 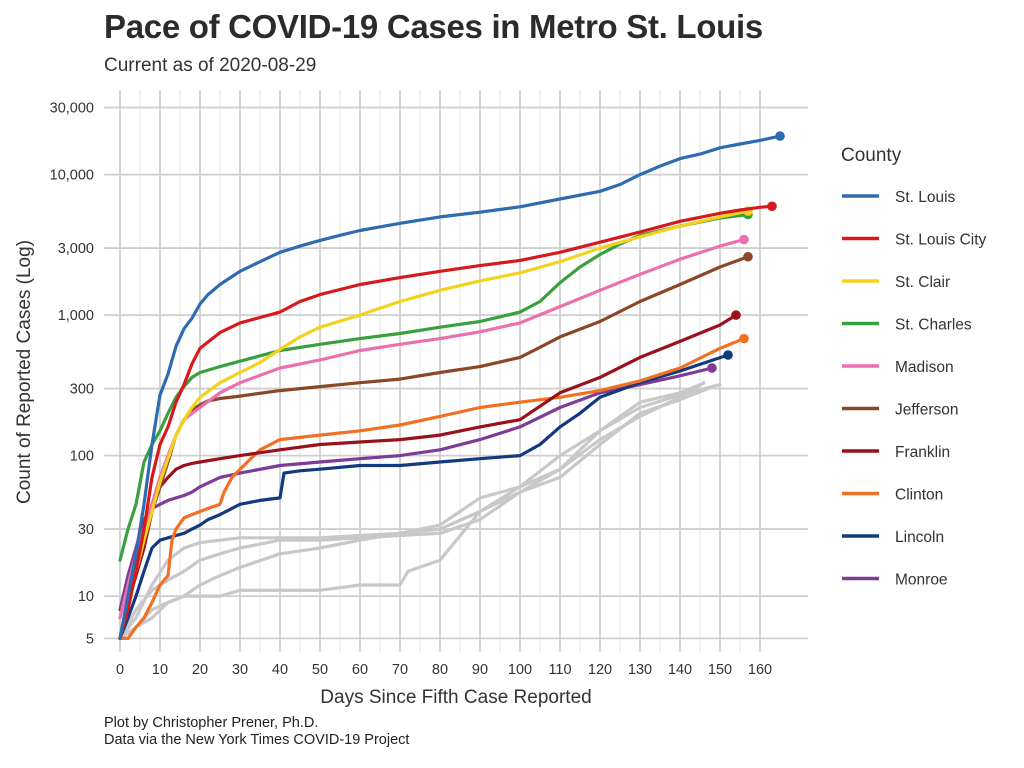 I want to click on x-axis-title: Days Since Fifth Case Reported, so click(x=455, y=697).